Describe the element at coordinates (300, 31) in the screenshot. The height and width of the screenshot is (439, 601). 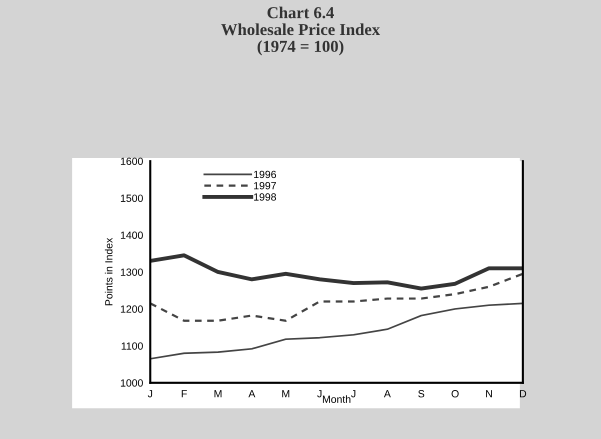
I see `chart-title: Chart 6.4 Wholesale Price Index (1974 = 100)` at that location.